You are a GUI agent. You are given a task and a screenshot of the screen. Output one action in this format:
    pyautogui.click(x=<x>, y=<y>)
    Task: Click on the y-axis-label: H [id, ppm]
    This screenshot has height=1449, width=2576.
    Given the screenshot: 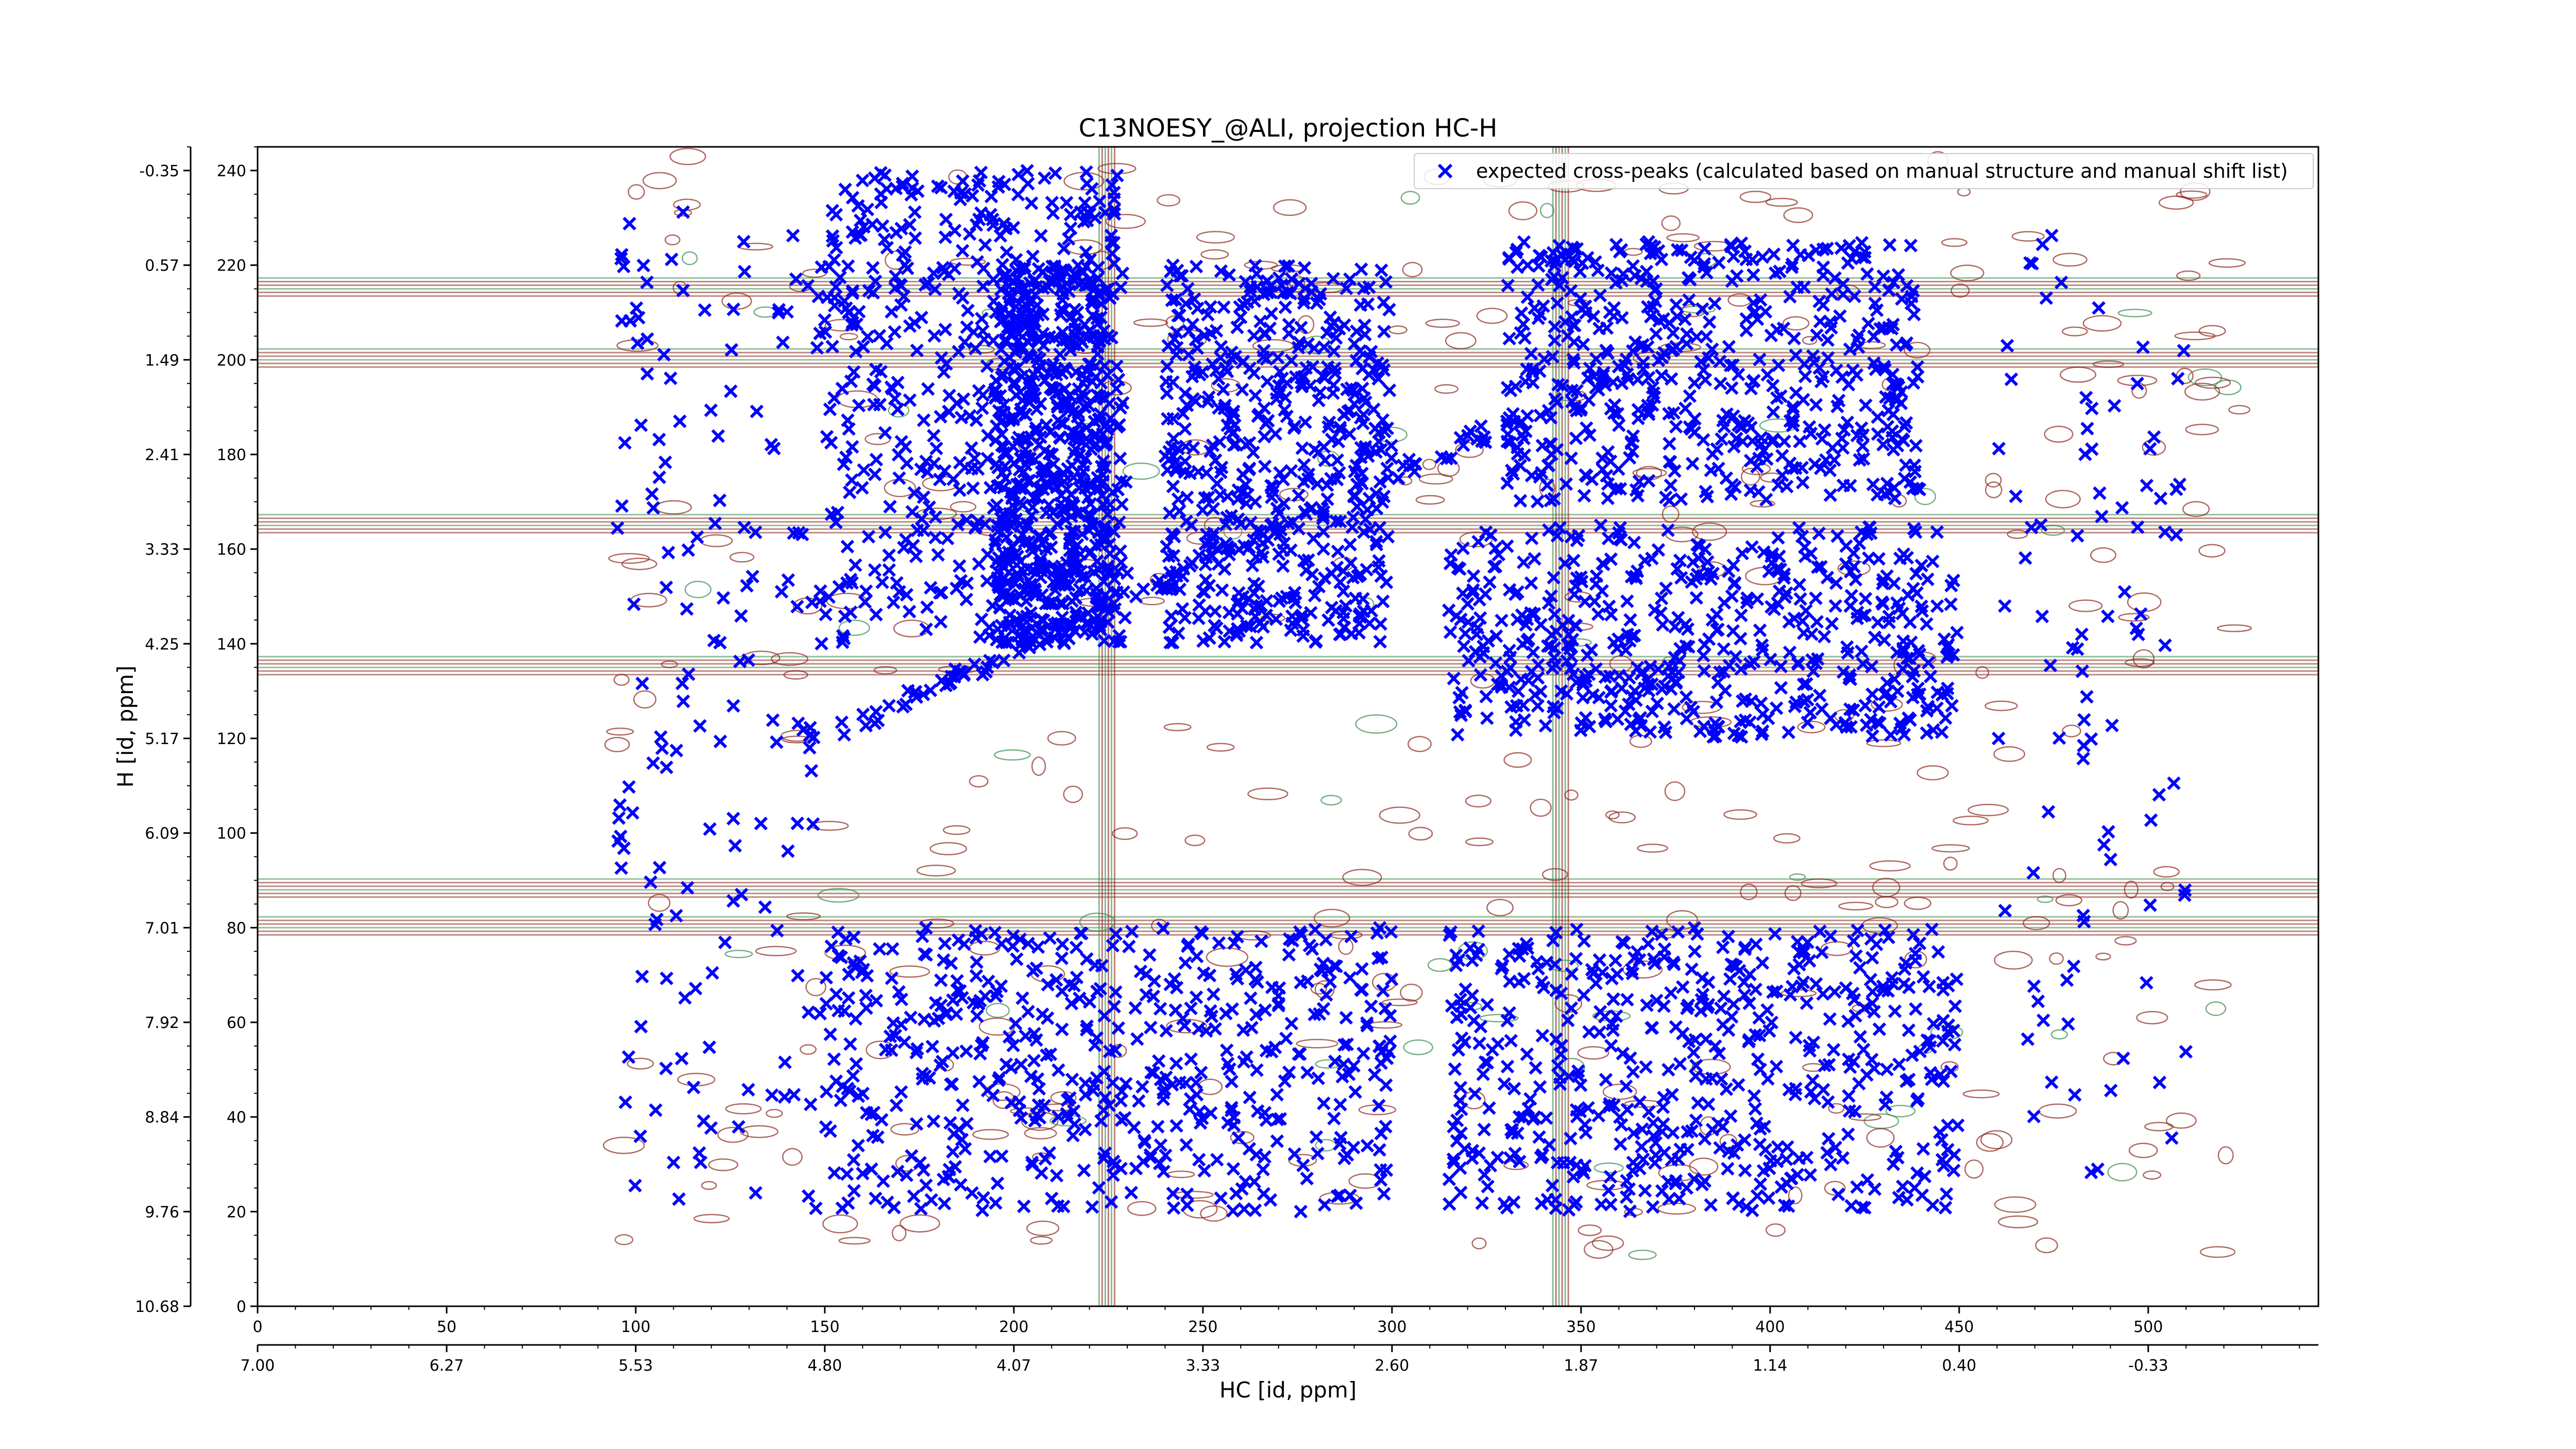 What is the action you would take?
    pyautogui.click(x=125, y=727)
    